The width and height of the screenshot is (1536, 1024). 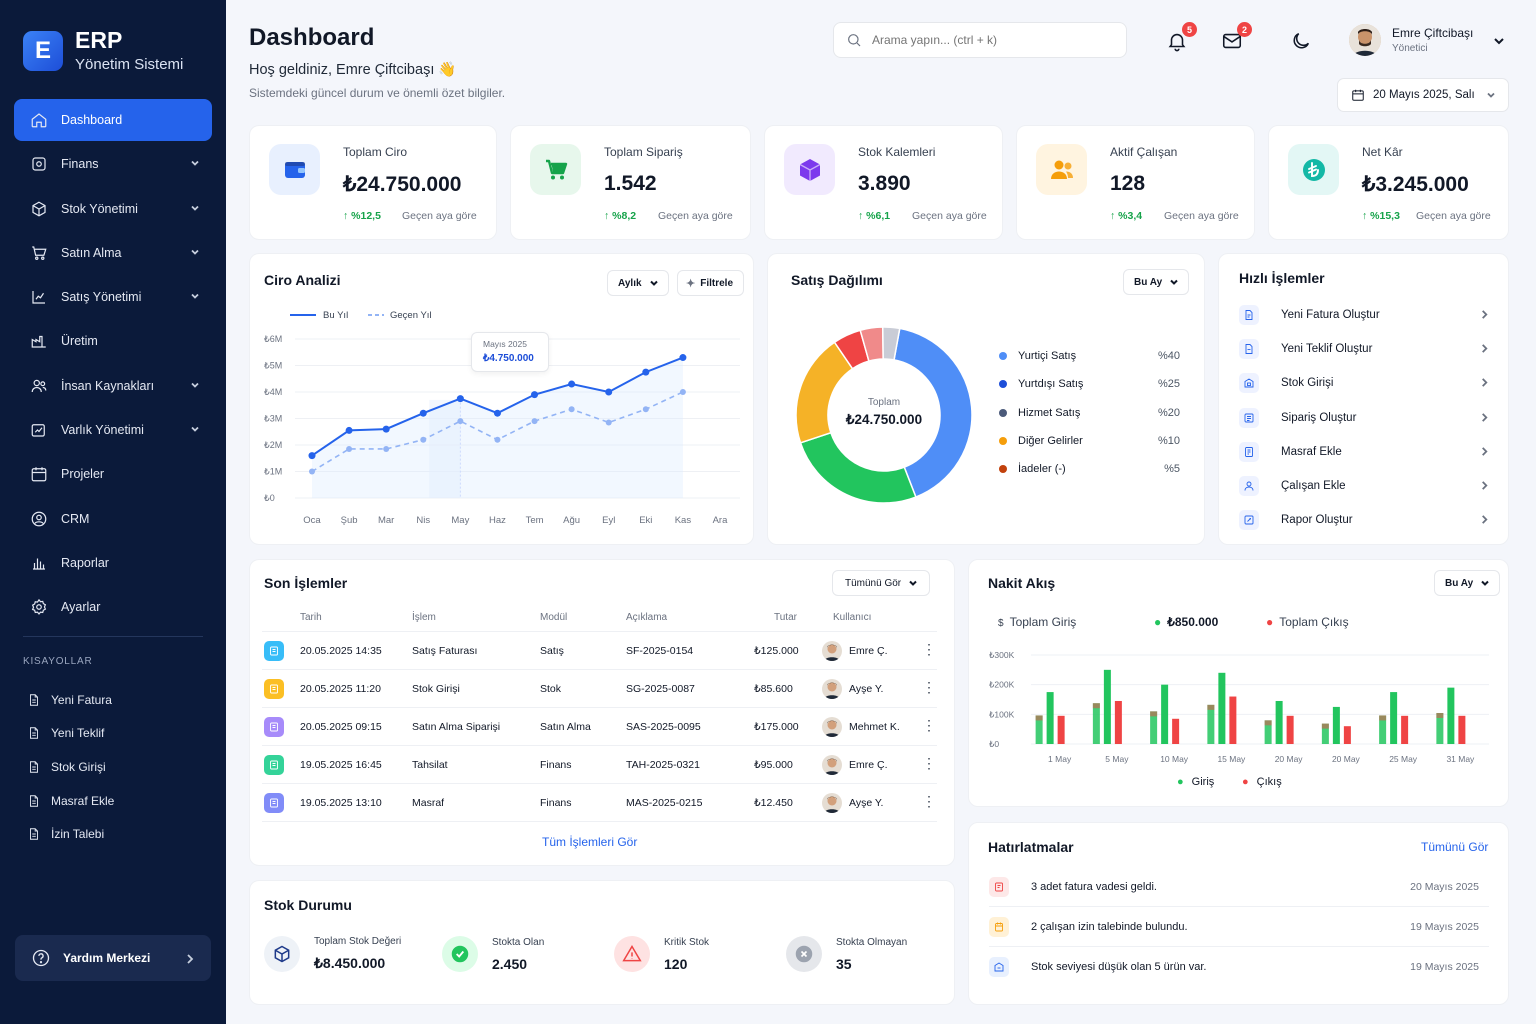 What do you see at coordinates (1364, 520) in the screenshot?
I see `quick-action-rapor-olustur: Rapor Oluştur` at bounding box center [1364, 520].